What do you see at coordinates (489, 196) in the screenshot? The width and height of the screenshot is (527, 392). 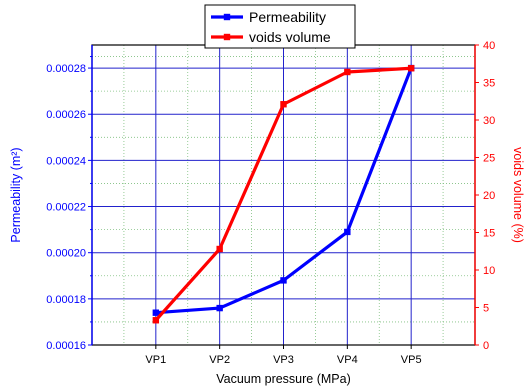 I see `right-tick-label: 20` at bounding box center [489, 196].